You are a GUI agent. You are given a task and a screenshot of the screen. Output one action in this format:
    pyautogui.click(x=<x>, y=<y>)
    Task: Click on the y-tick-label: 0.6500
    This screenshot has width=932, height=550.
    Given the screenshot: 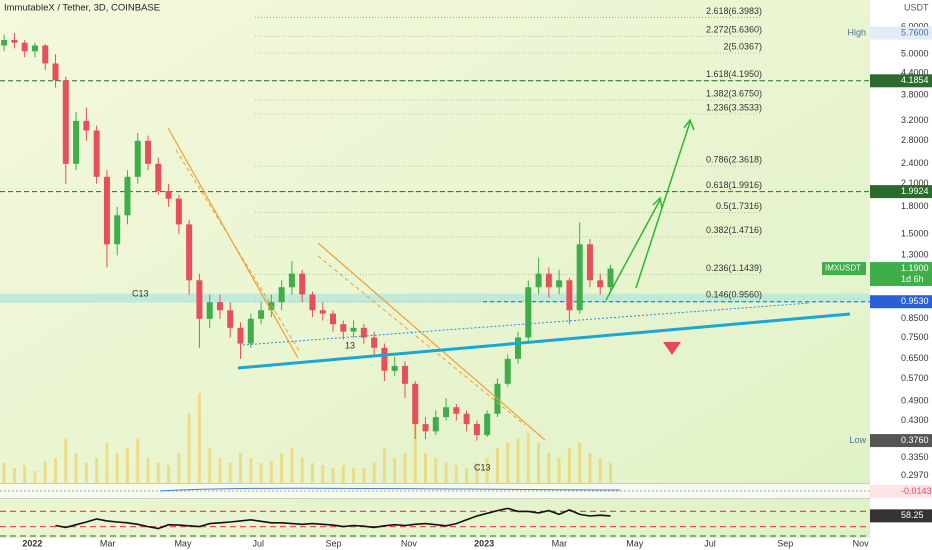 What is the action you would take?
    pyautogui.click(x=915, y=358)
    